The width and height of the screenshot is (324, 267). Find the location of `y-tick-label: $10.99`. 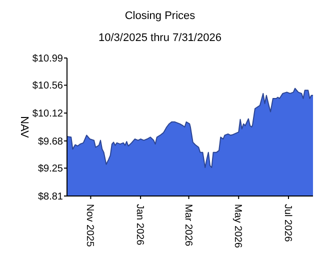

y-tick-label: $10.99 is located at coordinates (48, 59).